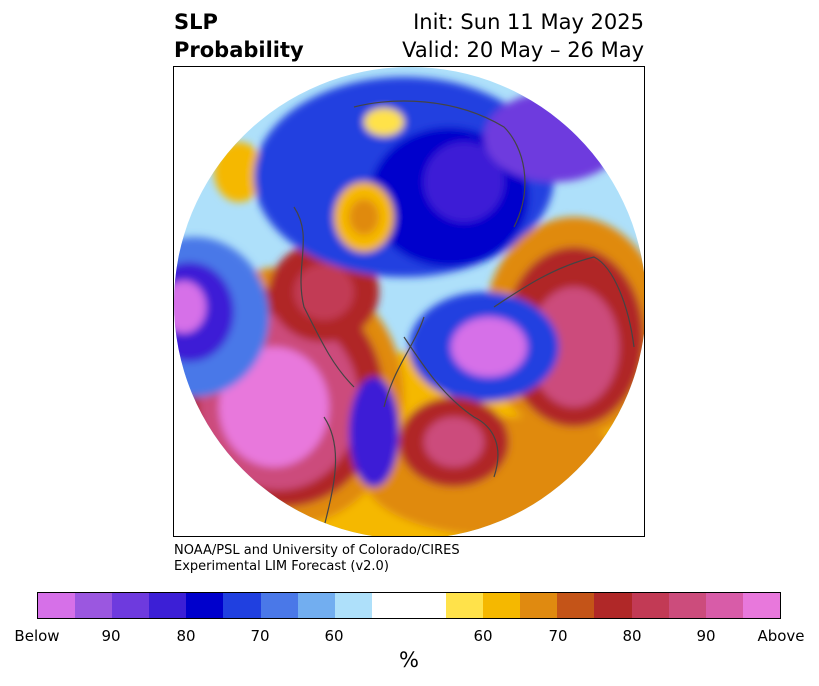  I want to click on credit-line2: Experimental LIM Forecast (v2.0), so click(281, 566).